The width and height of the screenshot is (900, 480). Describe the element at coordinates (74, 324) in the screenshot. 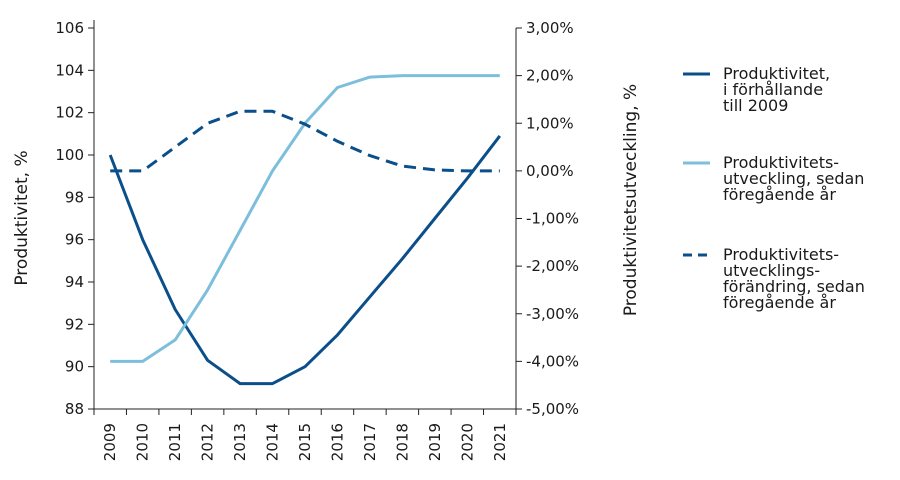

I see `left-tick-label: 92` at that location.